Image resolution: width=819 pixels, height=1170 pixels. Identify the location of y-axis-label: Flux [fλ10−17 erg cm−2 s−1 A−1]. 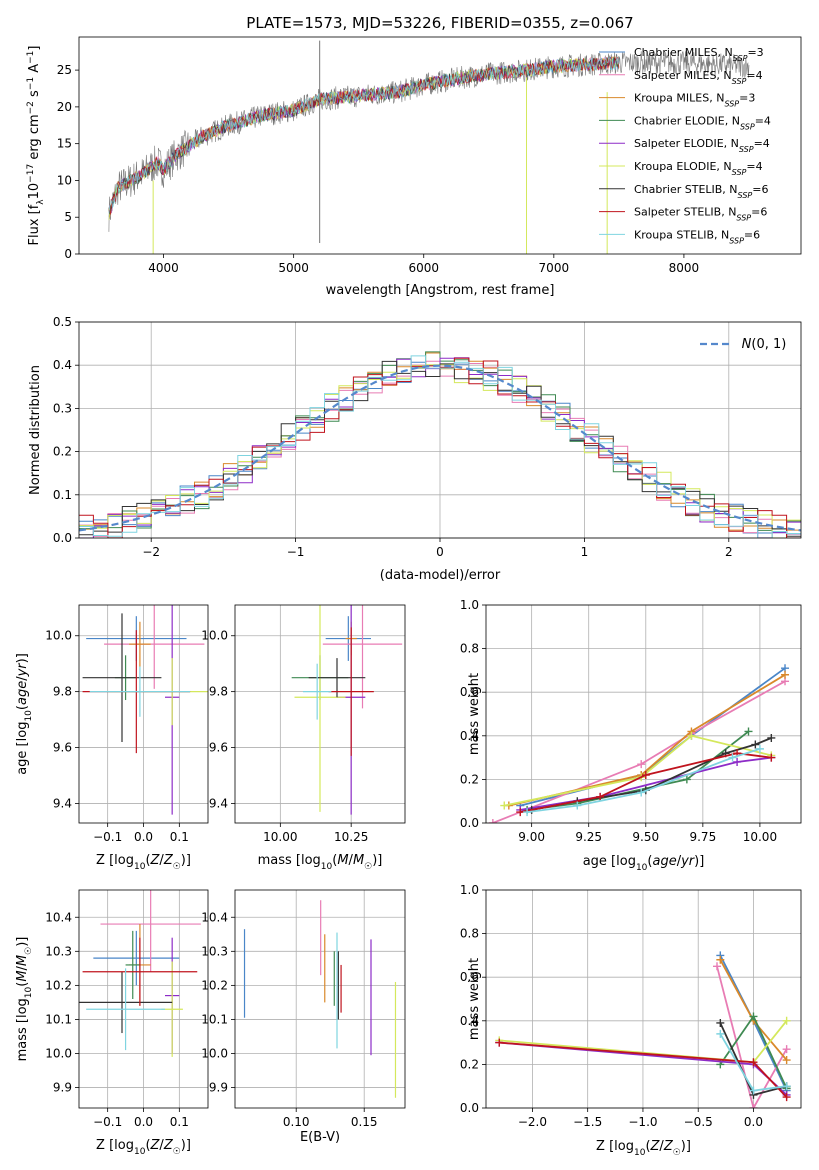
(36, 146).